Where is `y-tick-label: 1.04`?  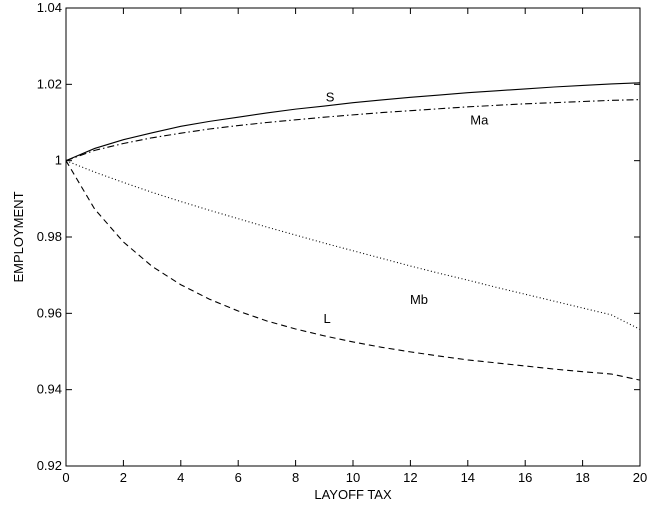
y-tick-label: 1.04 is located at coordinates (49, 7).